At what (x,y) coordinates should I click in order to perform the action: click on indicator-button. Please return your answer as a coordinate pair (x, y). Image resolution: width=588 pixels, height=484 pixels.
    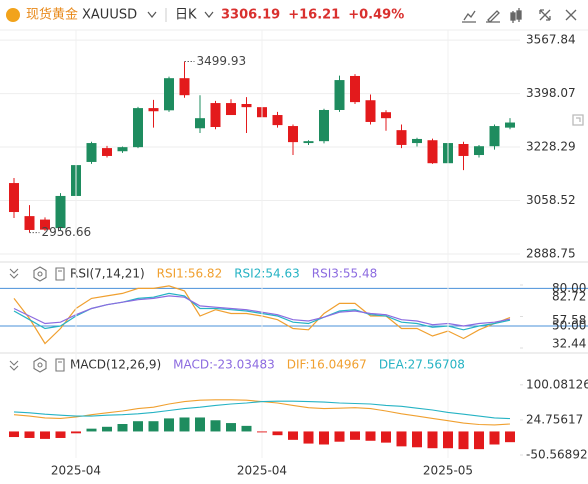
    Looking at the image, I should click on (469, 16).